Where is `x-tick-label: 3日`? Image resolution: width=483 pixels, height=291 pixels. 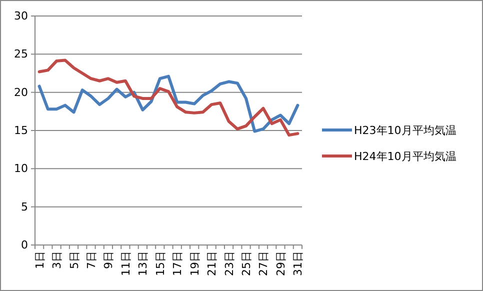 x-tick-label: 3日 is located at coordinates (57, 260).